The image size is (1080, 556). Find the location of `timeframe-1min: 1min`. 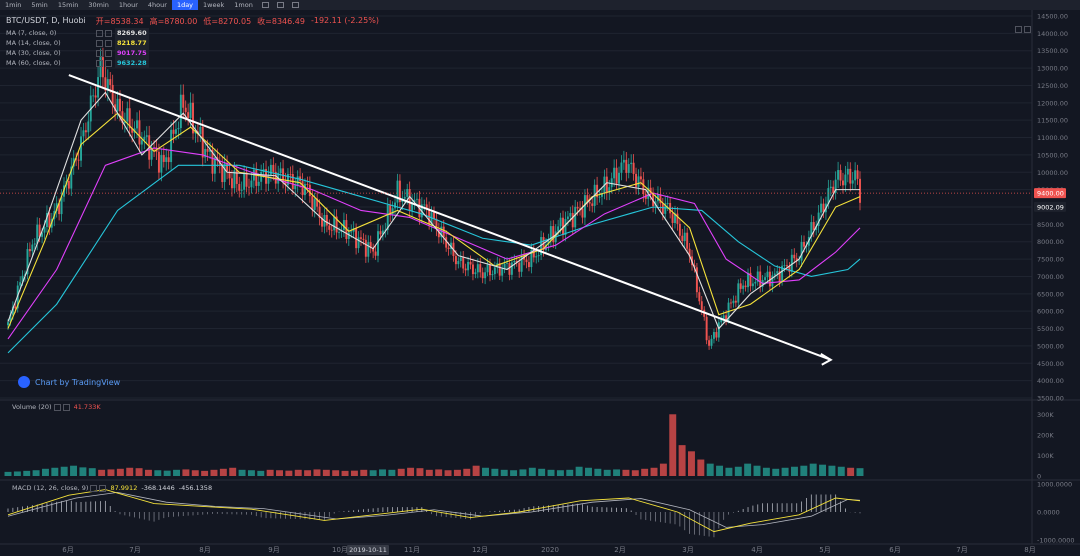

timeframe-1min: 1min is located at coordinates (13, 5).